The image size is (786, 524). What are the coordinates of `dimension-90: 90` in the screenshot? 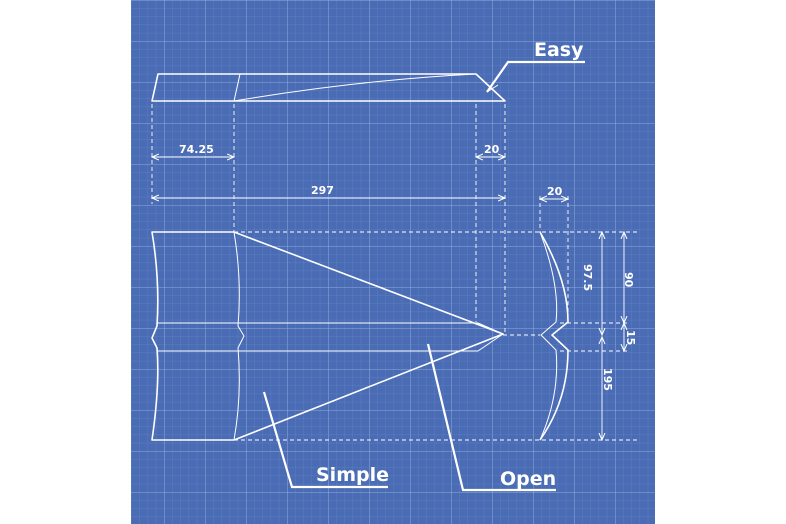 It's located at (628, 277).